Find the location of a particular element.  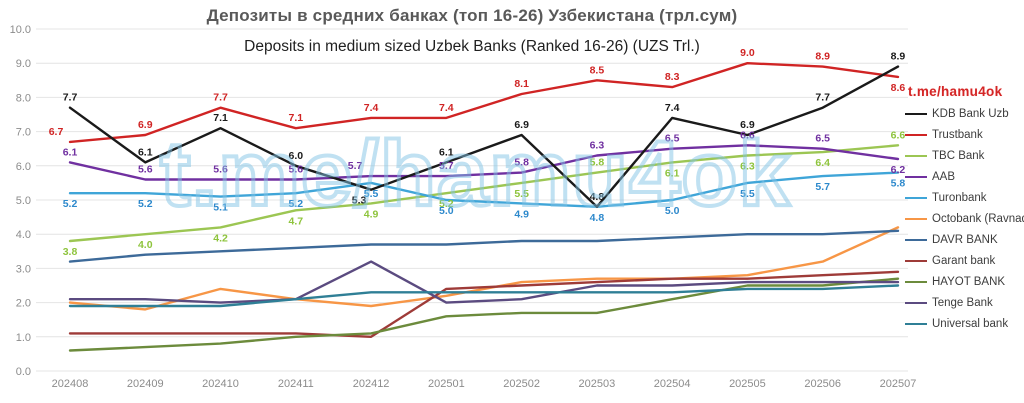

x-tick-label: 202409 is located at coordinates (145, 384).